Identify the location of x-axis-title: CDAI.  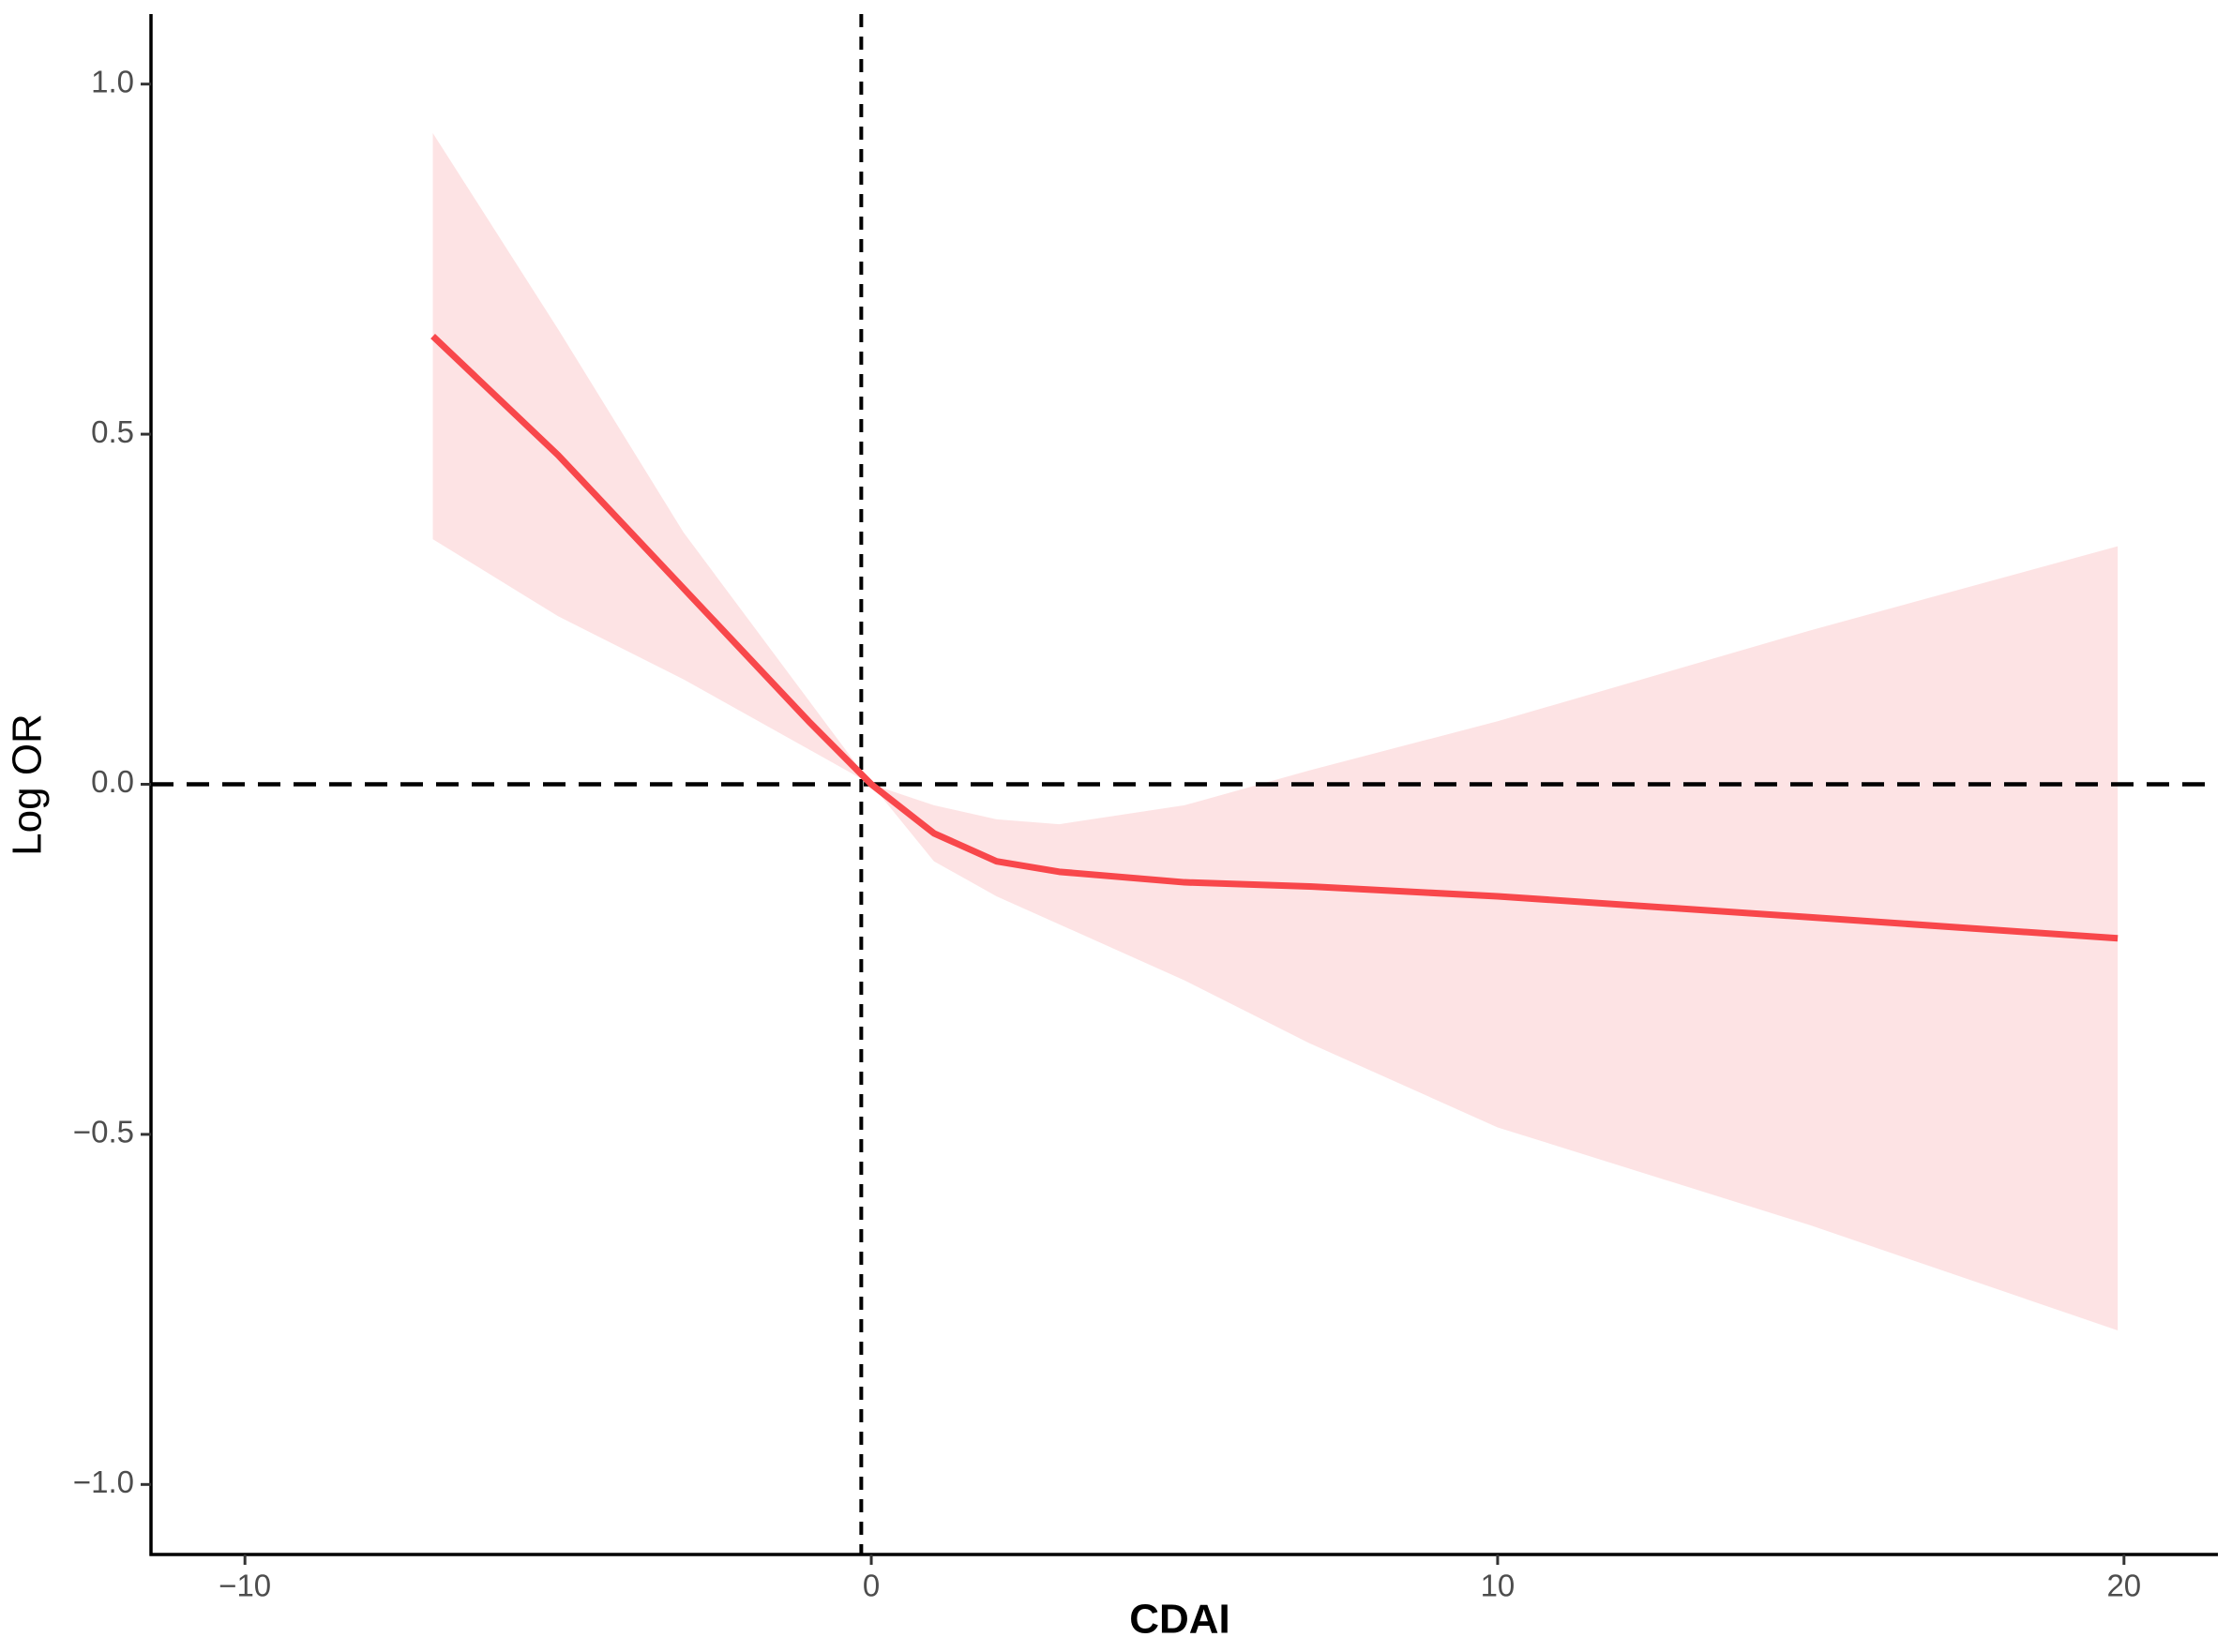
(1179, 1620).